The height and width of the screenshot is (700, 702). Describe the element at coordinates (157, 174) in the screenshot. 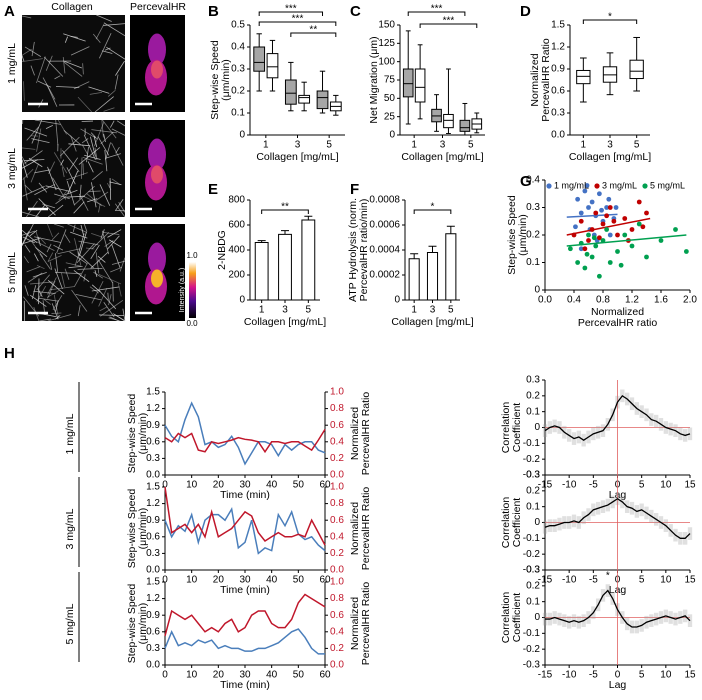

I see `cell-core` at that location.